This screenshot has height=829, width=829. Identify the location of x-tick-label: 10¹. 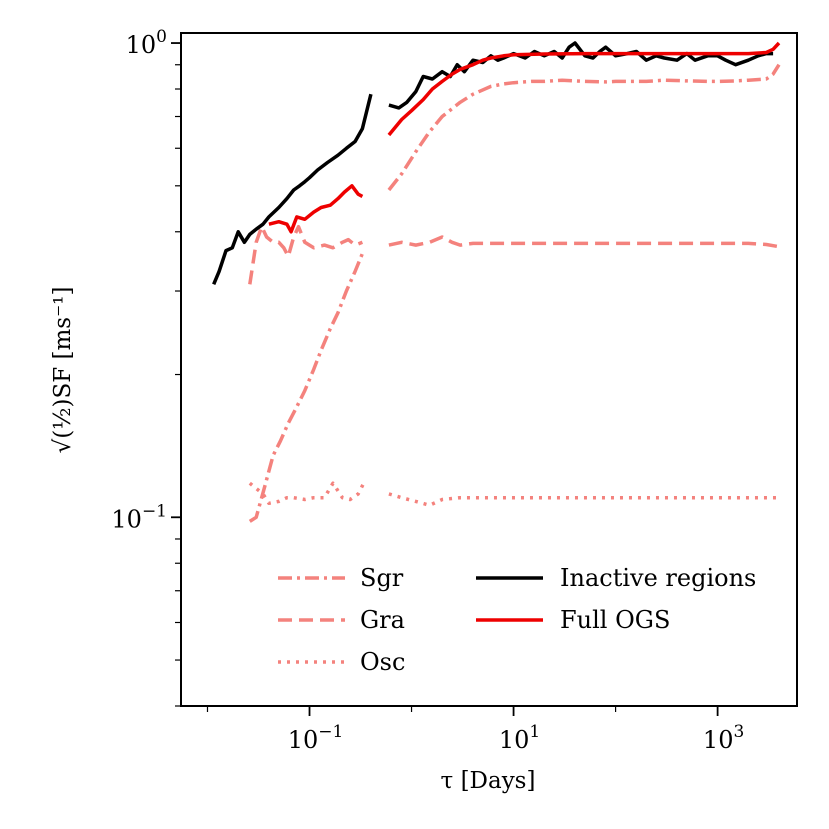
(519, 738).